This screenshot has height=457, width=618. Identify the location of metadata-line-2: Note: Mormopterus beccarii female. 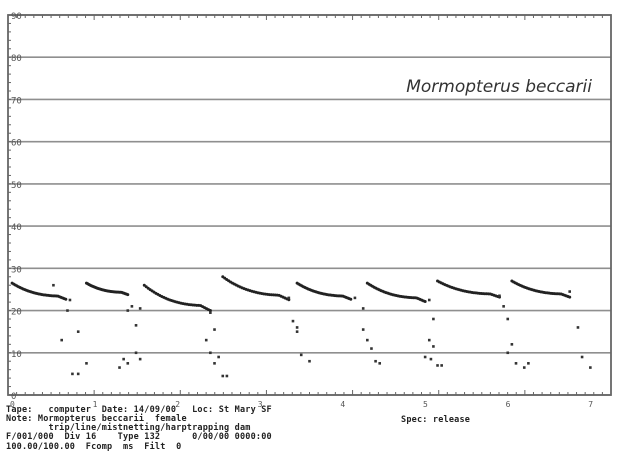
(96, 419).